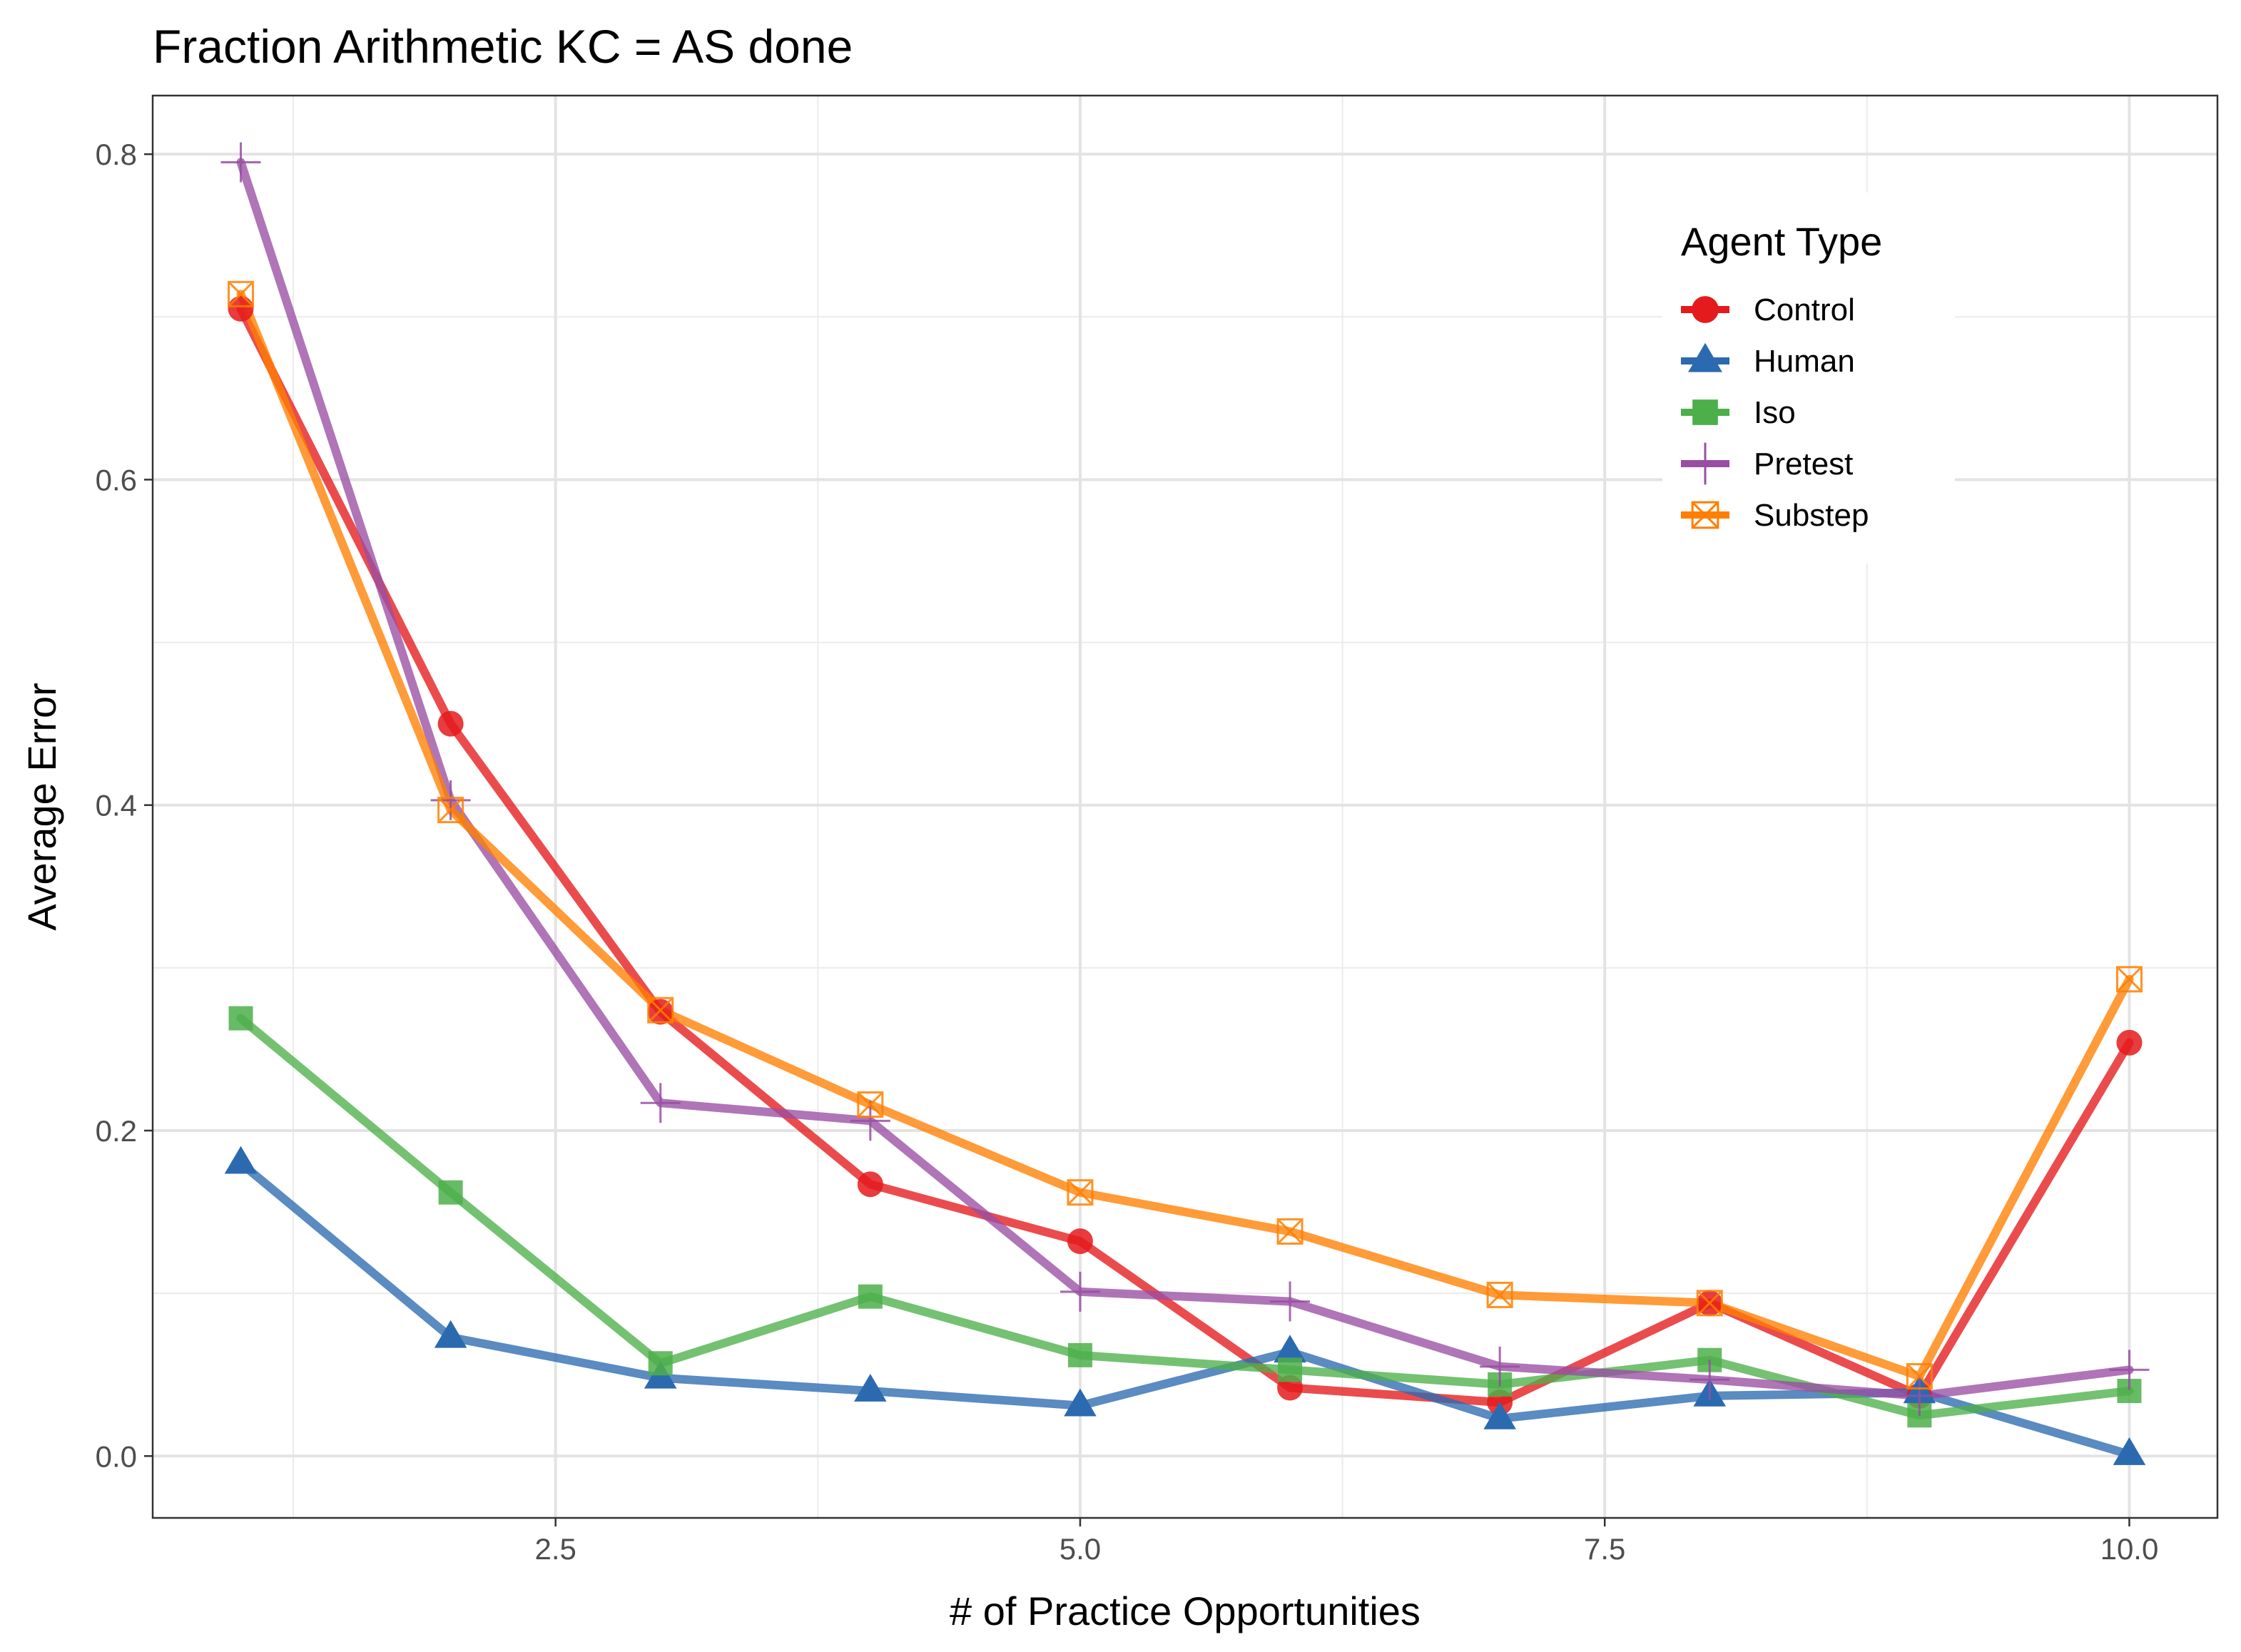 Image resolution: width=2241 pixels, height=1652 pixels. I want to click on y-axis-title: Average Error, so click(42, 807).